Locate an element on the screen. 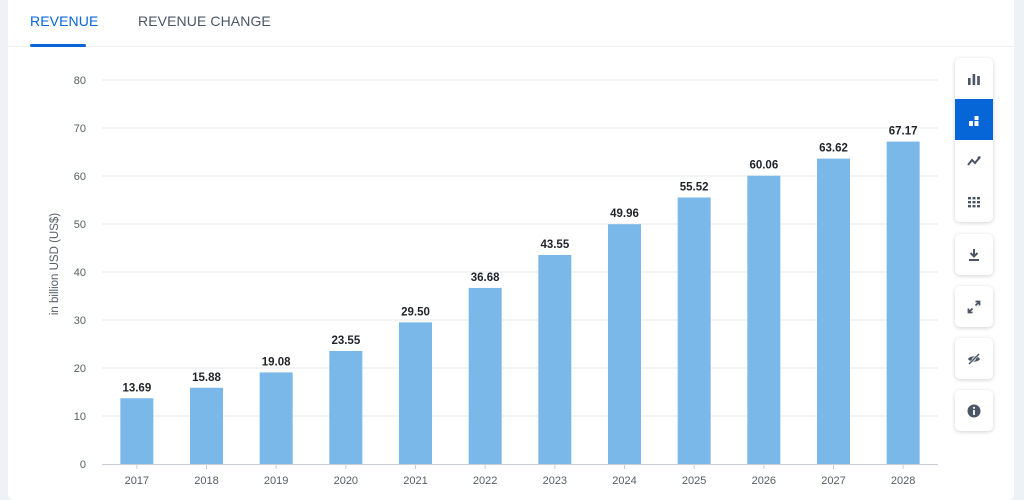 This screenshot has height=500, width=1024. bar-chart-icon is located at coordinates (974, 79).